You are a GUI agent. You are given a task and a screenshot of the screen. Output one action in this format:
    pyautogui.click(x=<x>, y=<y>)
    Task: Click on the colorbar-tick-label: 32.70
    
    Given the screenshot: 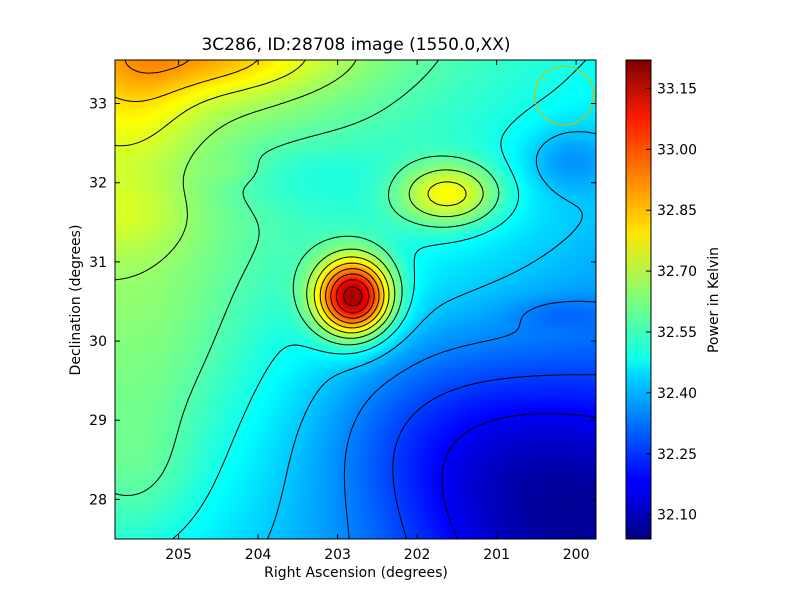 What is the action you would take?
    pyautogui.click(x=677, y=272)
    